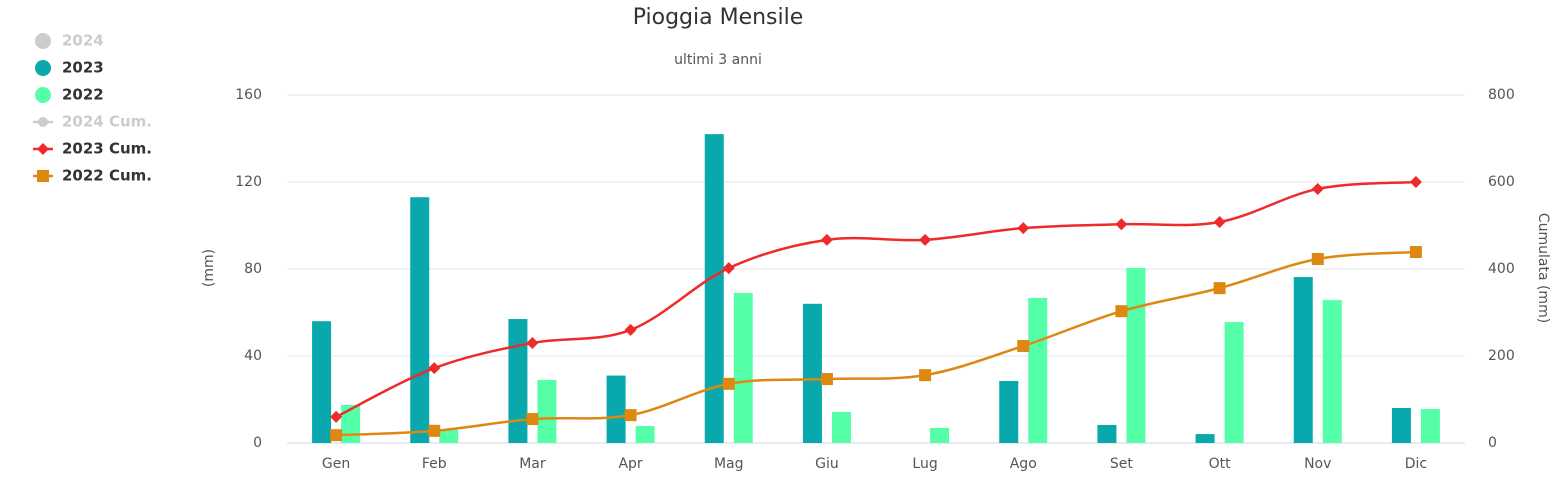 This screenshot has width=1558, height=489. What do you see at coordinates (1416, 464) in the screenshot?
I see `x-tick-label: Dic` at bounding box center [1416, 464].